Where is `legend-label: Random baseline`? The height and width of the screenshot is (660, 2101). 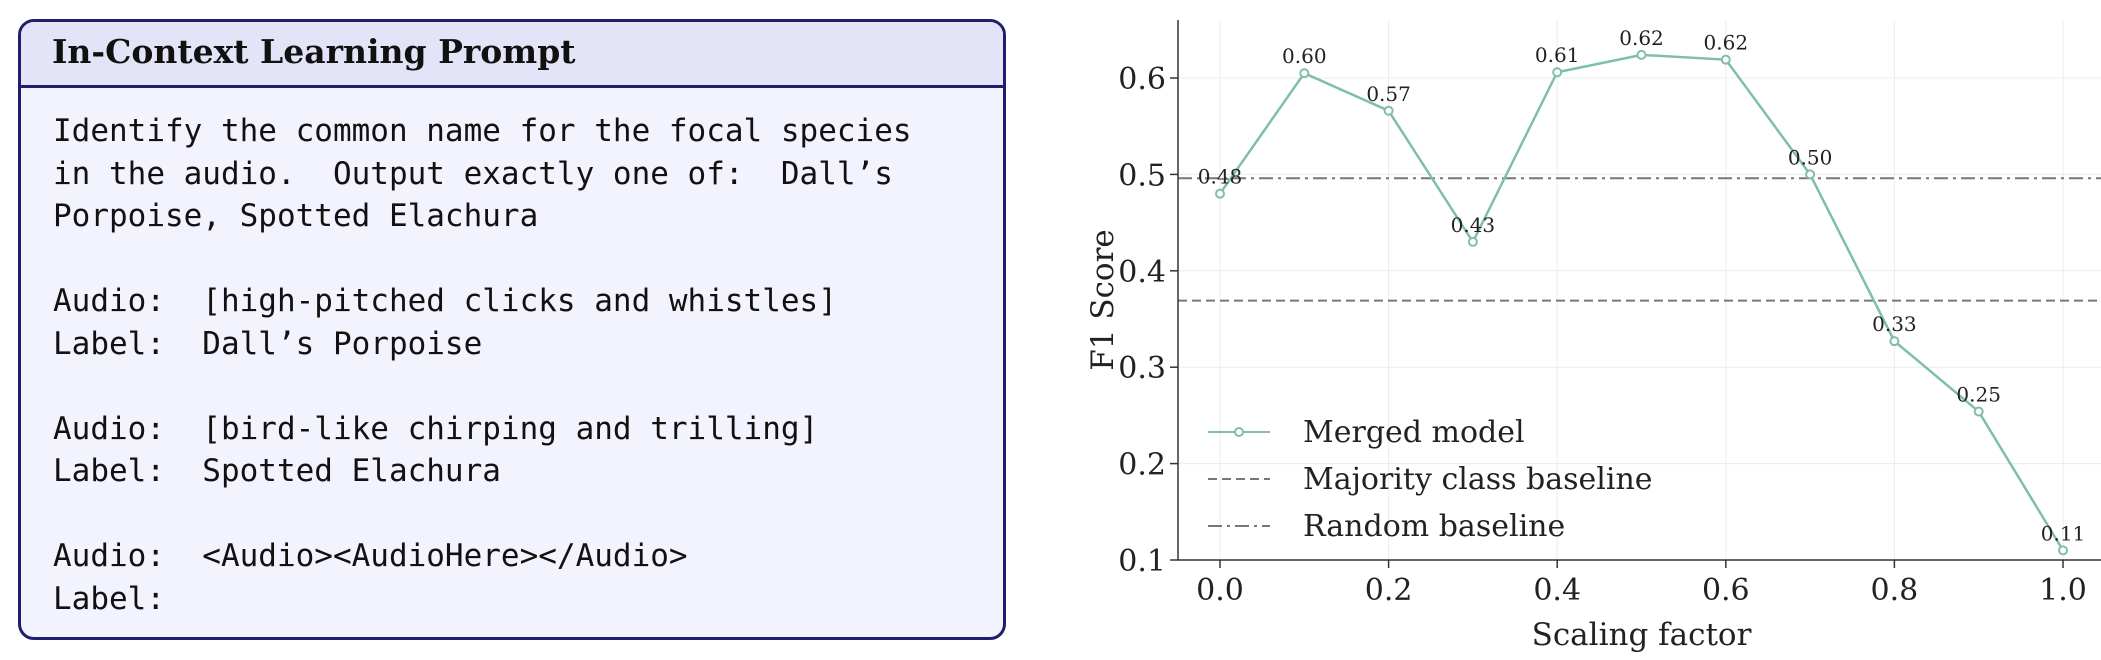
legend-label: Random baseline is located at coordinates (1434, 526).